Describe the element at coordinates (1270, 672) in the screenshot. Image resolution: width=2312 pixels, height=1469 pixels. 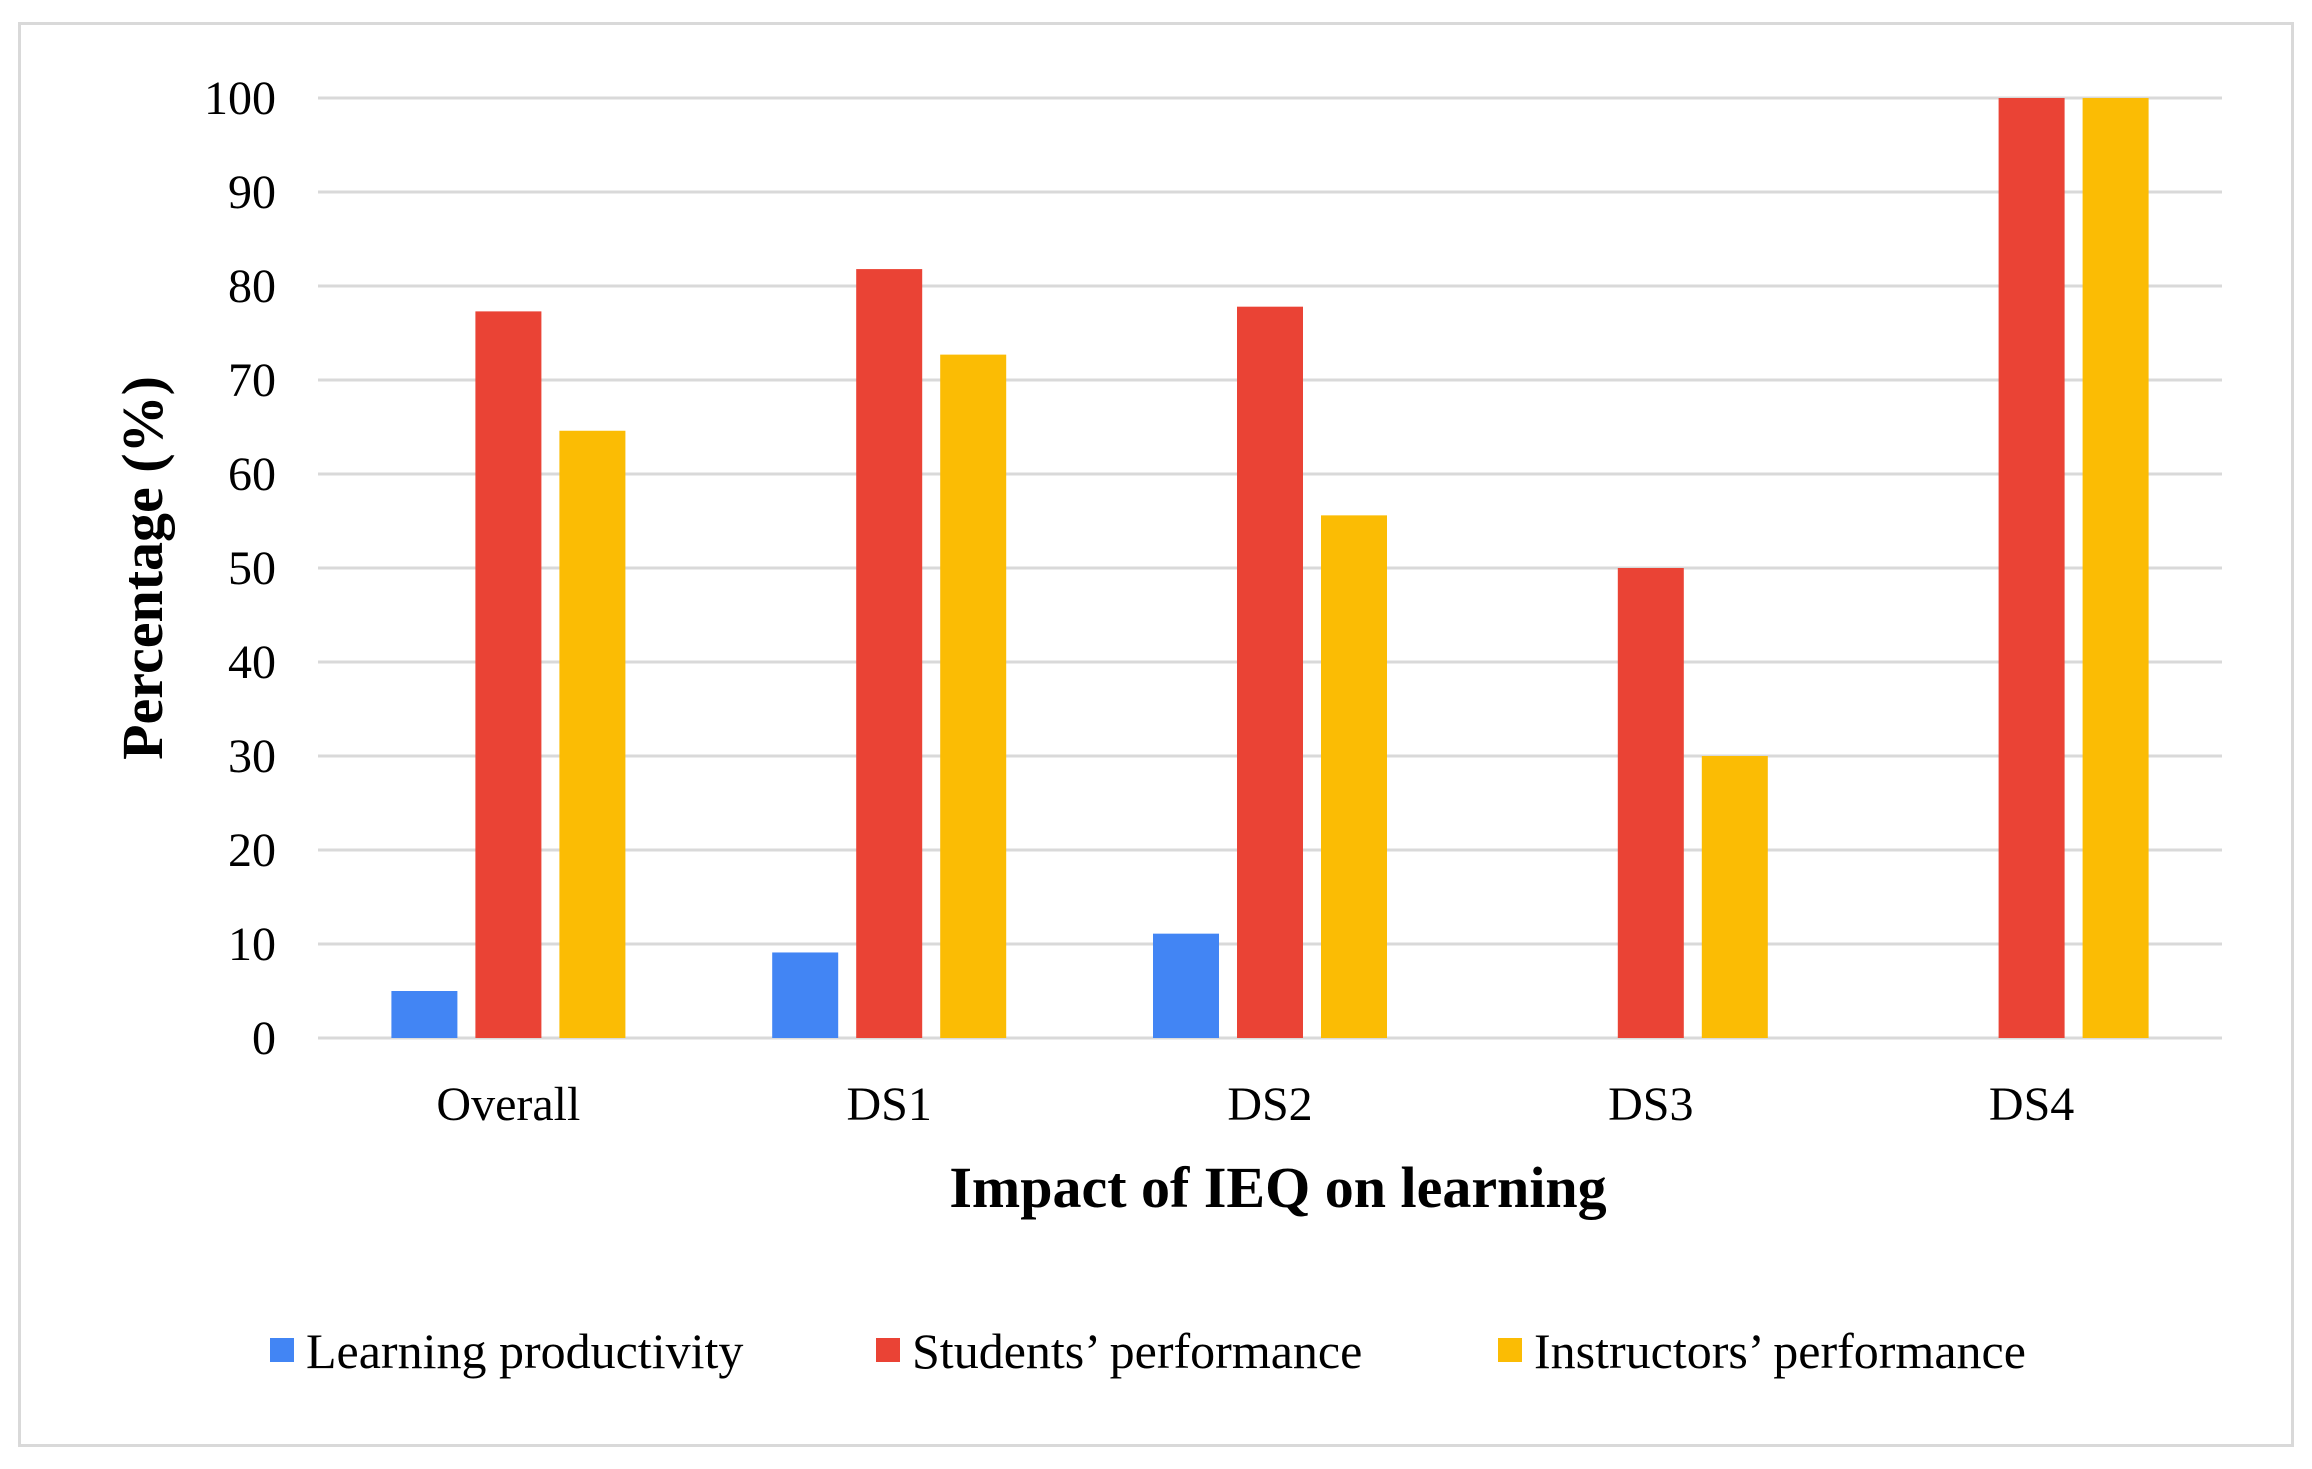
I see `bar-2-ds2` at that location.